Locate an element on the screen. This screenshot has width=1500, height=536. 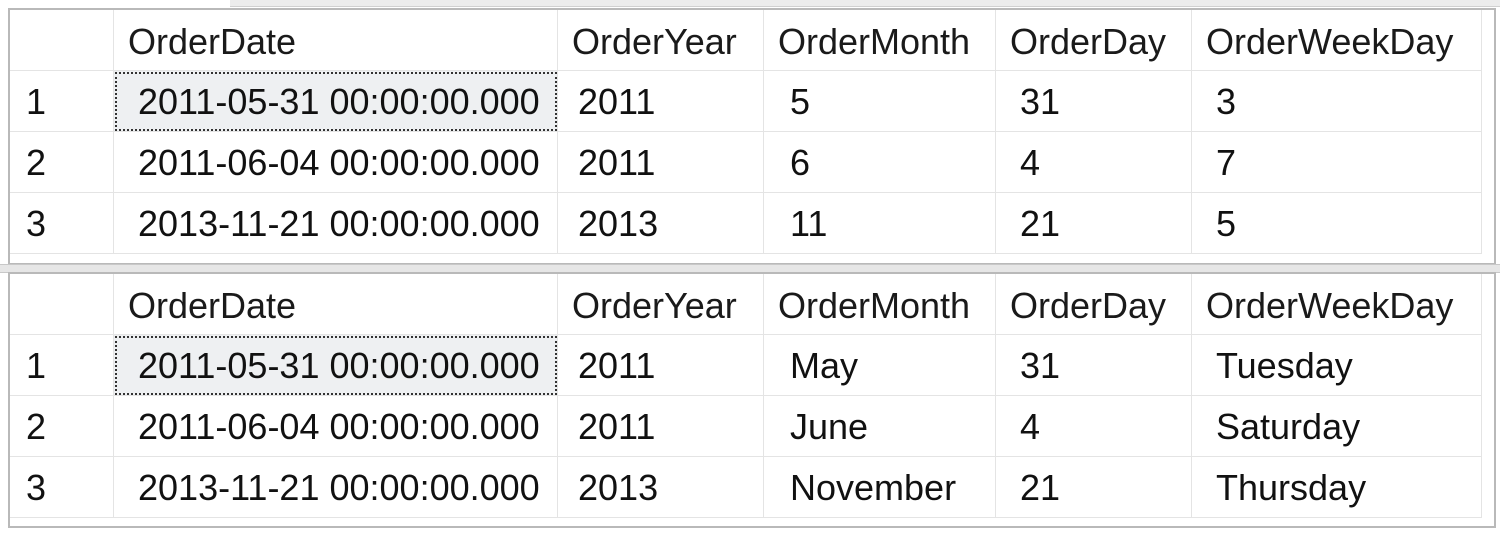
cell-ordermonth: 11 is located at coordinates (880, 223).